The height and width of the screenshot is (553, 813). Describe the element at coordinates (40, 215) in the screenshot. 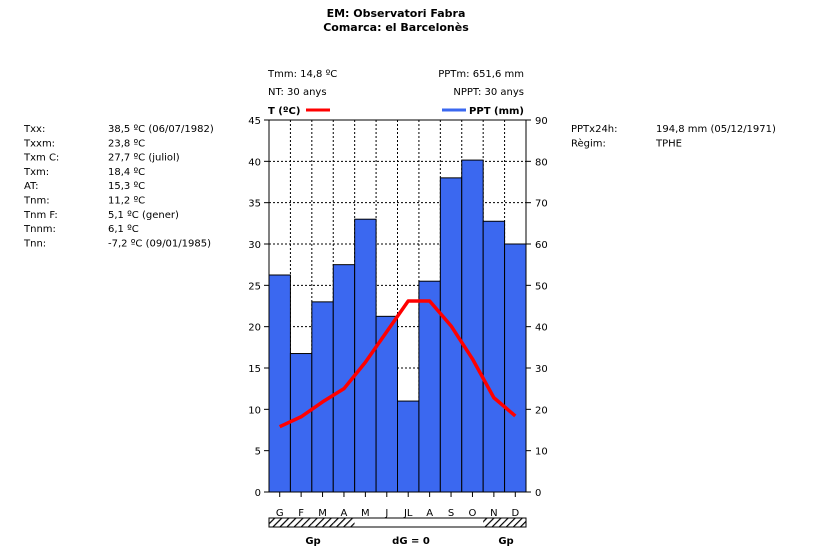

I see `left-stat-label: Tnm F:` at that location.